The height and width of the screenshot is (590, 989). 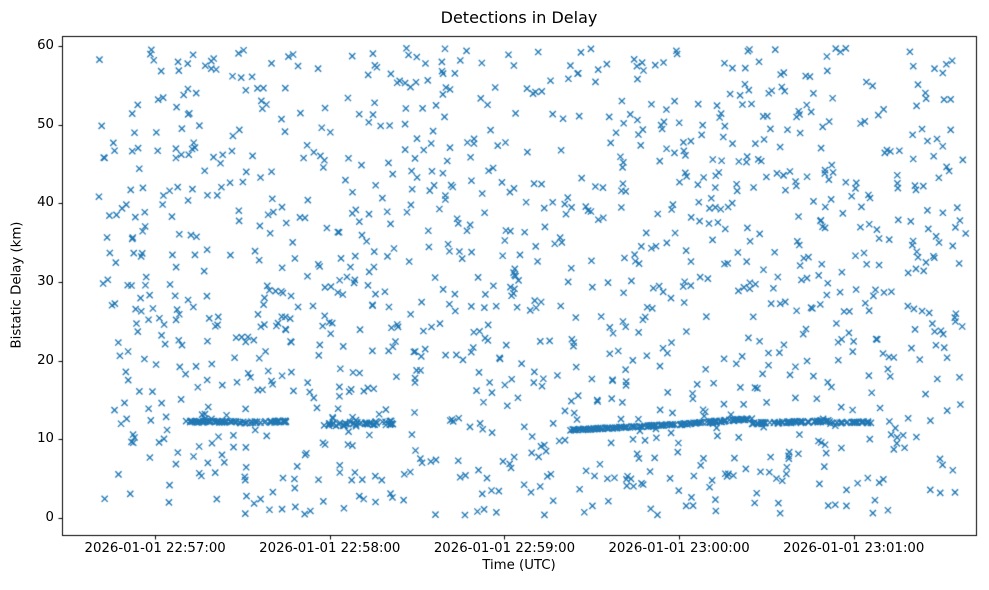 What do you see at coordinates (45, 439) in the screenshot?
I see `y-tick-label: 10` at bounding box center [45, 439].